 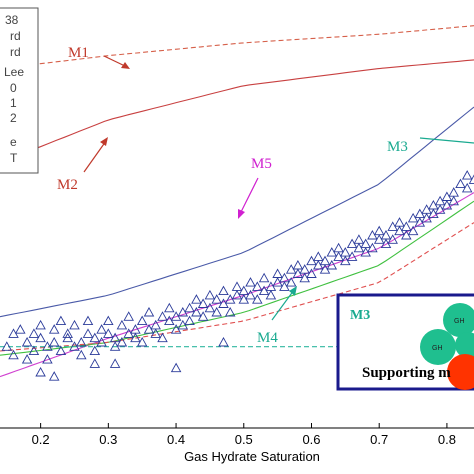 What do you see at coordinates (311, 439) in the screenshot?
I see `x-tick-label: 0.6` at bounding box center [311, 439].